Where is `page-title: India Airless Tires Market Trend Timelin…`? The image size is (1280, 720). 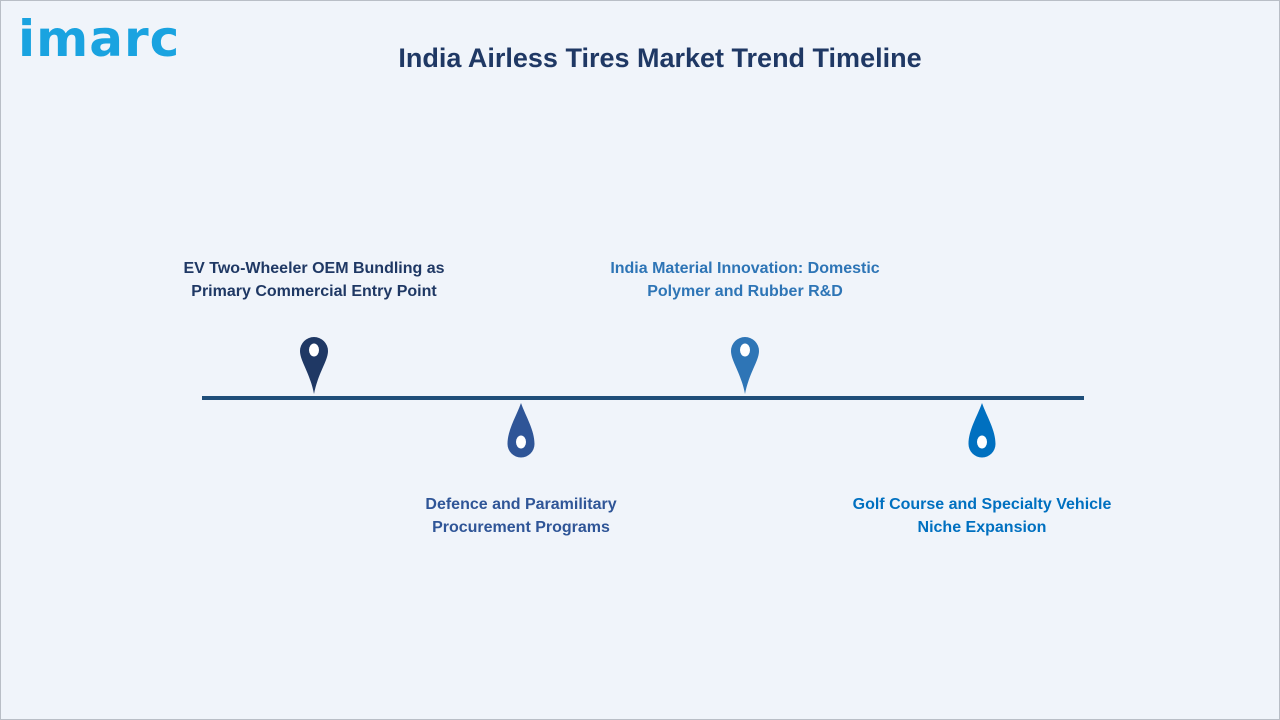
page-title: India Airless Tires Market Trend Timelin… is located at coordinates (660, 58).